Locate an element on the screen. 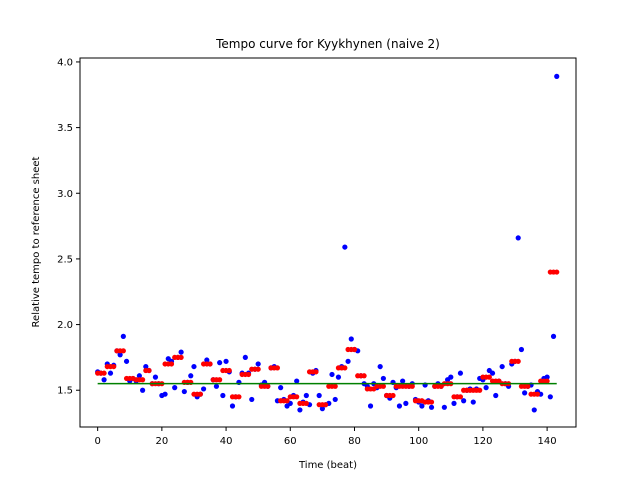 The width and height of the screenshot is (640, 480). x-tick-label: 140 is located at coordinates (547, 441).